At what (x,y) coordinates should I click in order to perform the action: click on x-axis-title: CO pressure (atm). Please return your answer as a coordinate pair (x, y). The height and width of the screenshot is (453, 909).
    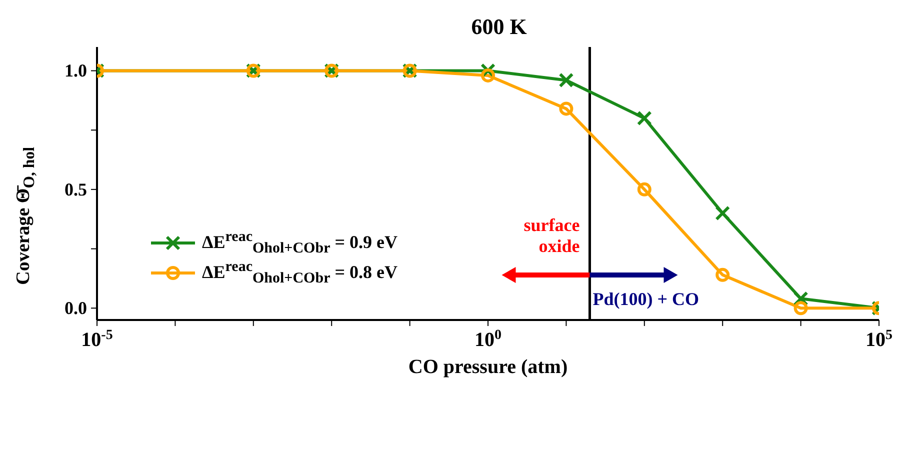
    Looking at the image, I should click on (488, 367).